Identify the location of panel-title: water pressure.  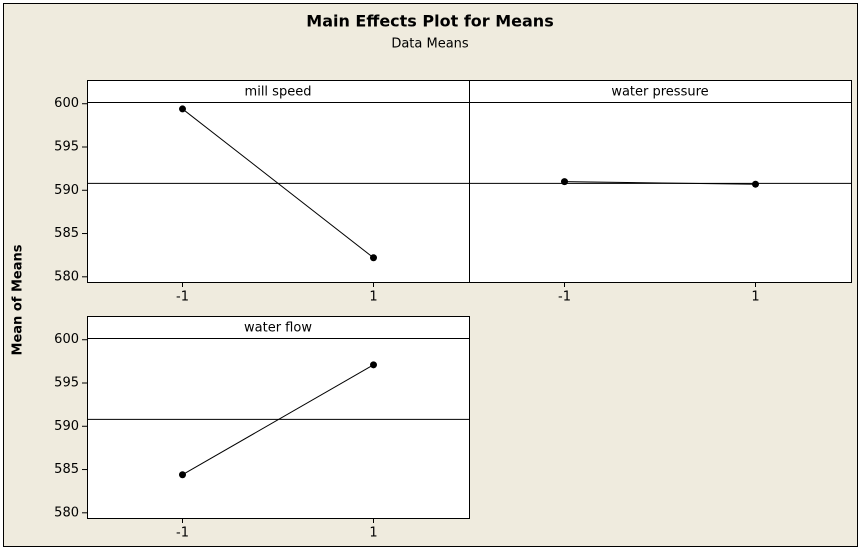
(659, 92).